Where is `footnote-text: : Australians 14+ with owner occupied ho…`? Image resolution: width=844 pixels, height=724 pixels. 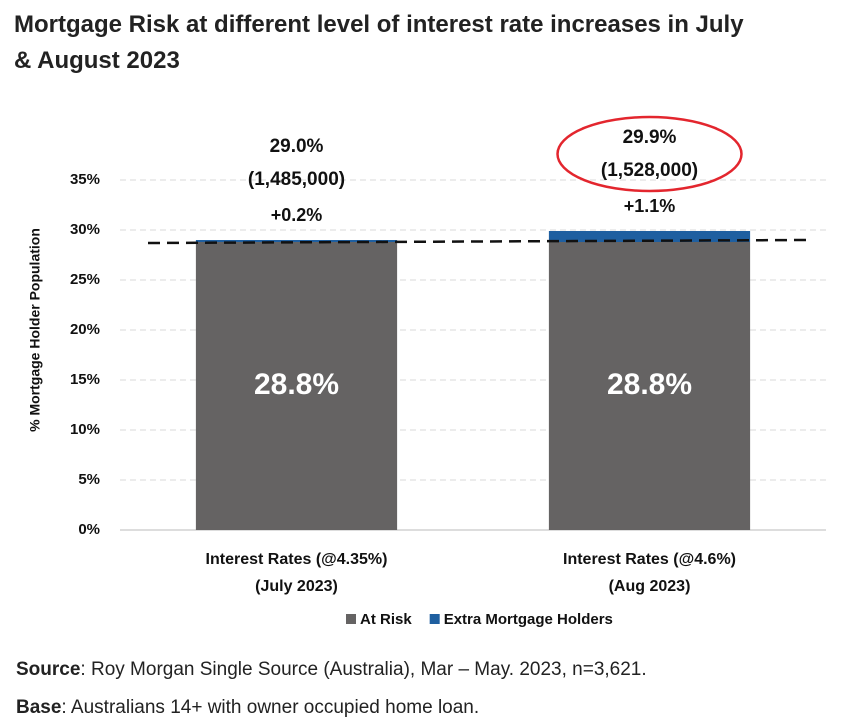 footnote-text: : Australians 14+ with owner occupied ho… is located at coordinates (270, 707).